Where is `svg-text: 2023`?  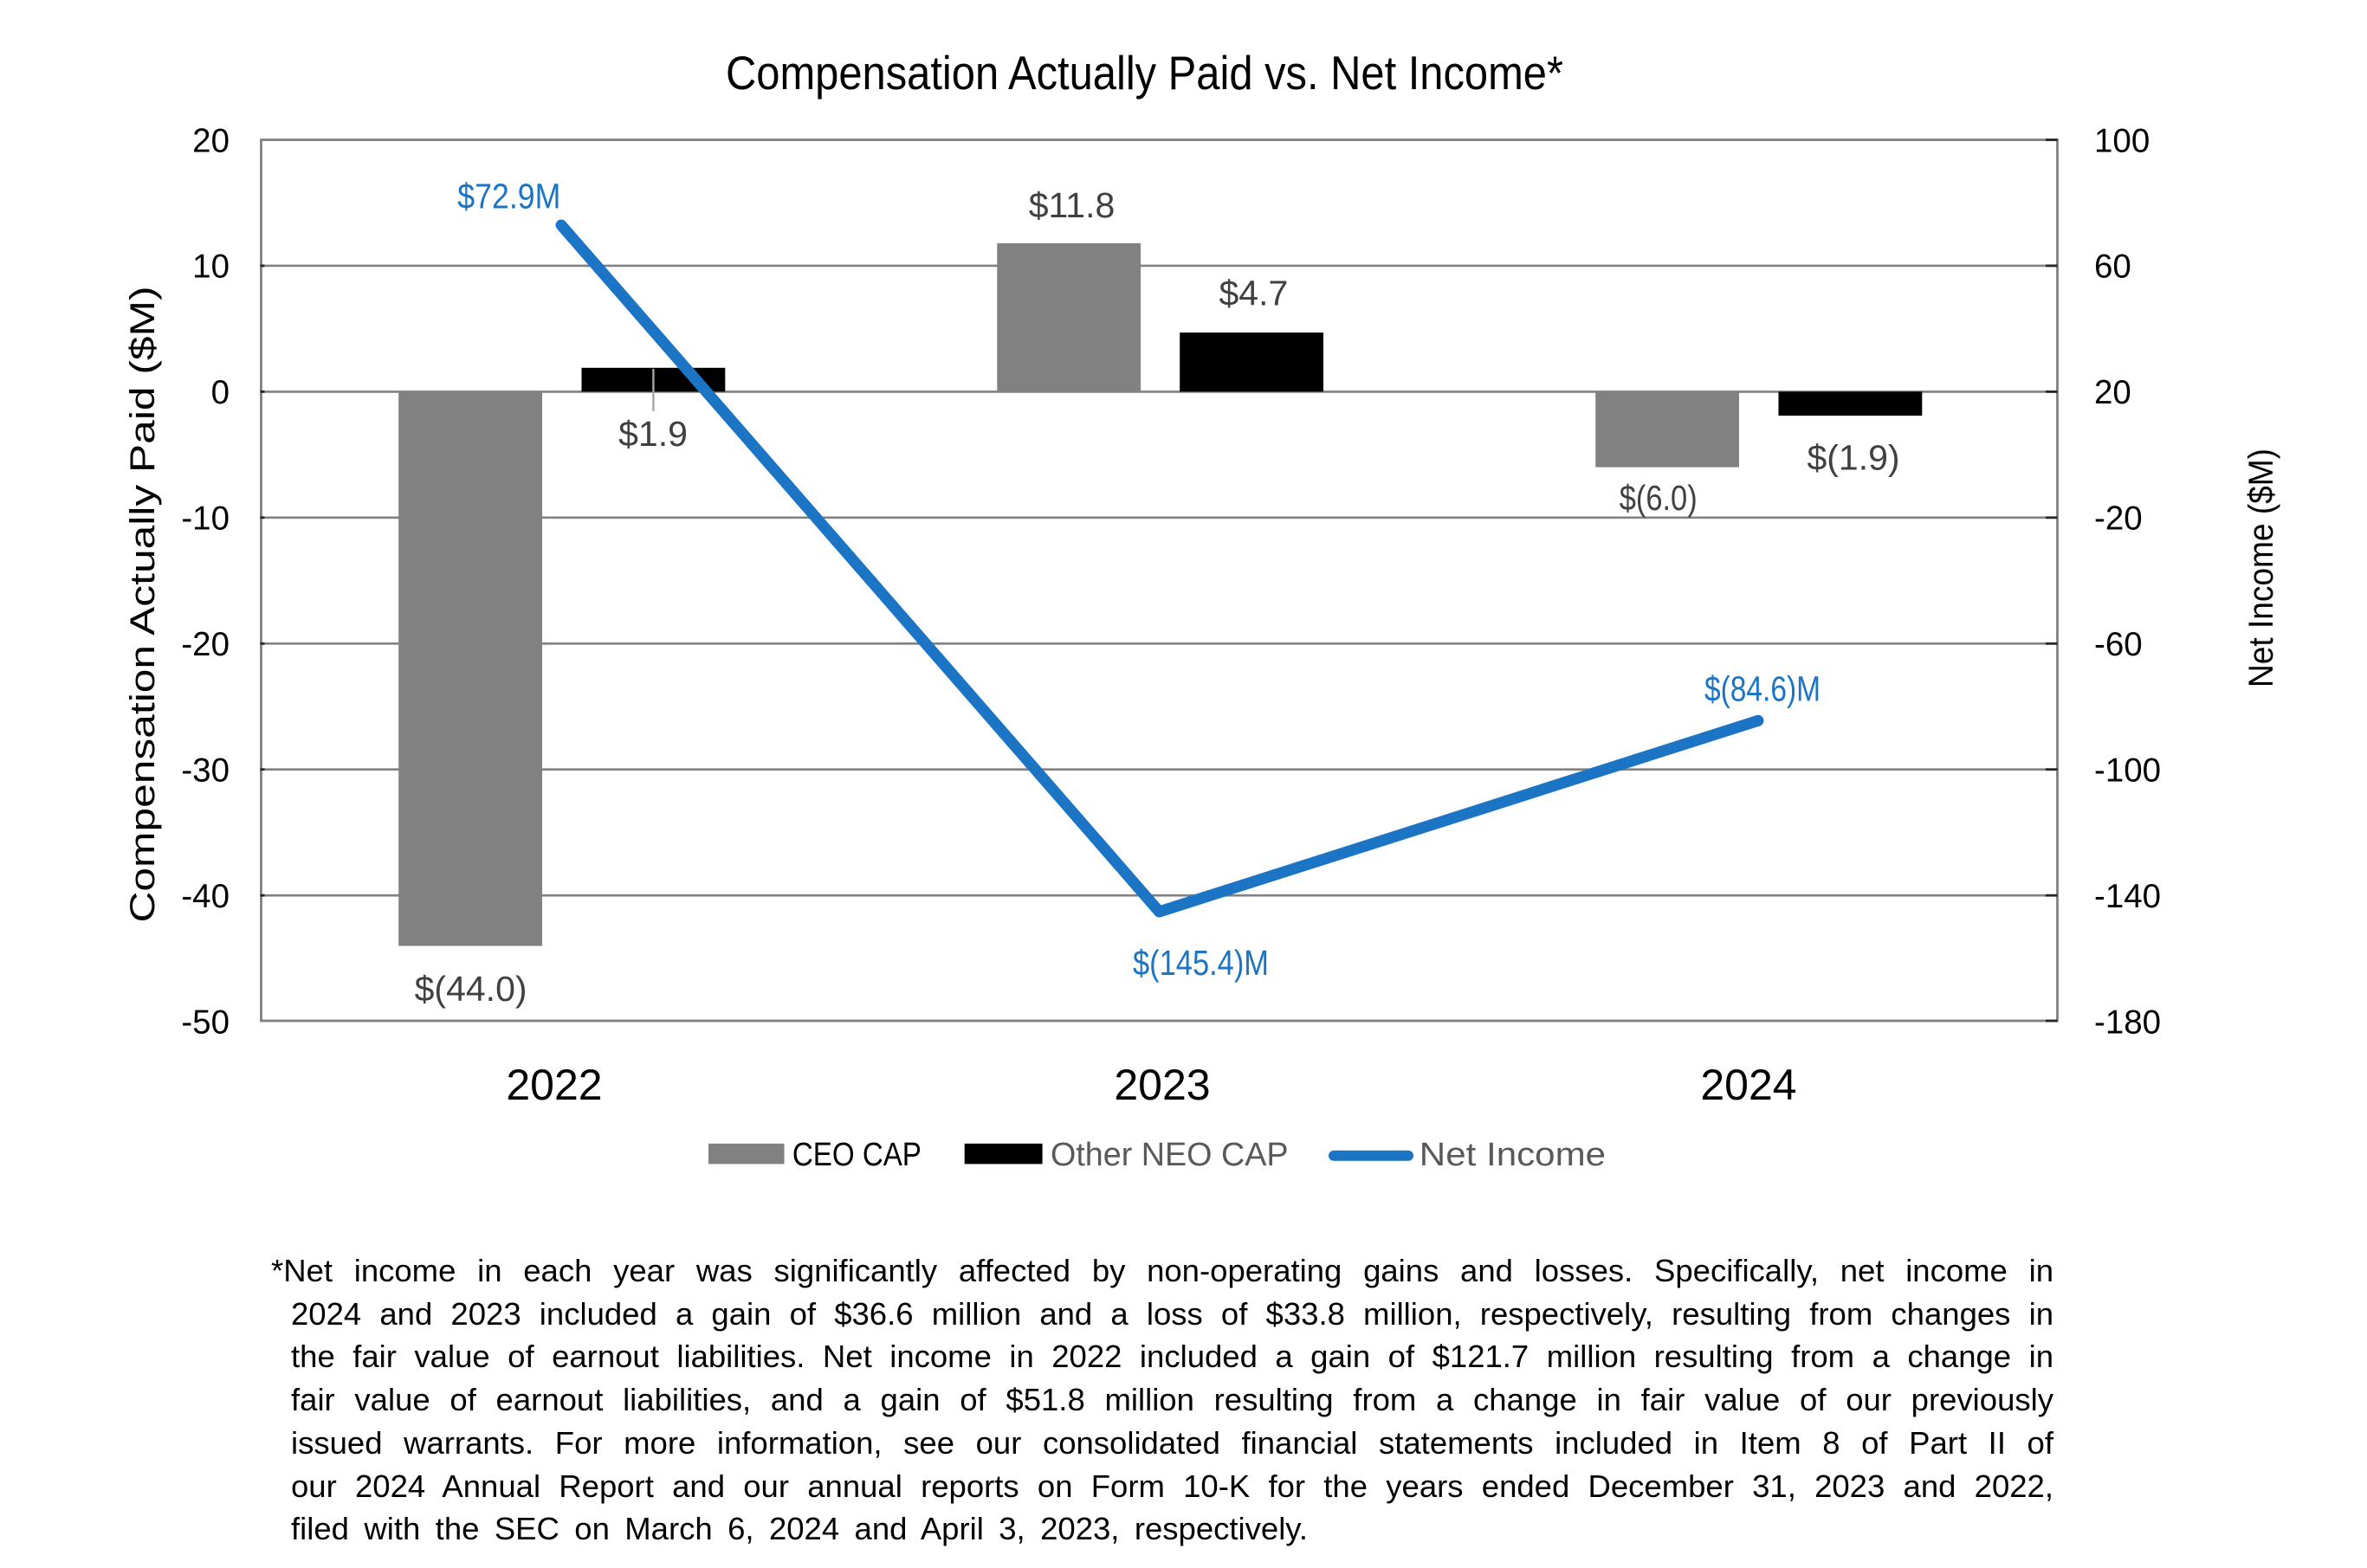
svg-text: 2023 is located at coordinates (1162, 1085).